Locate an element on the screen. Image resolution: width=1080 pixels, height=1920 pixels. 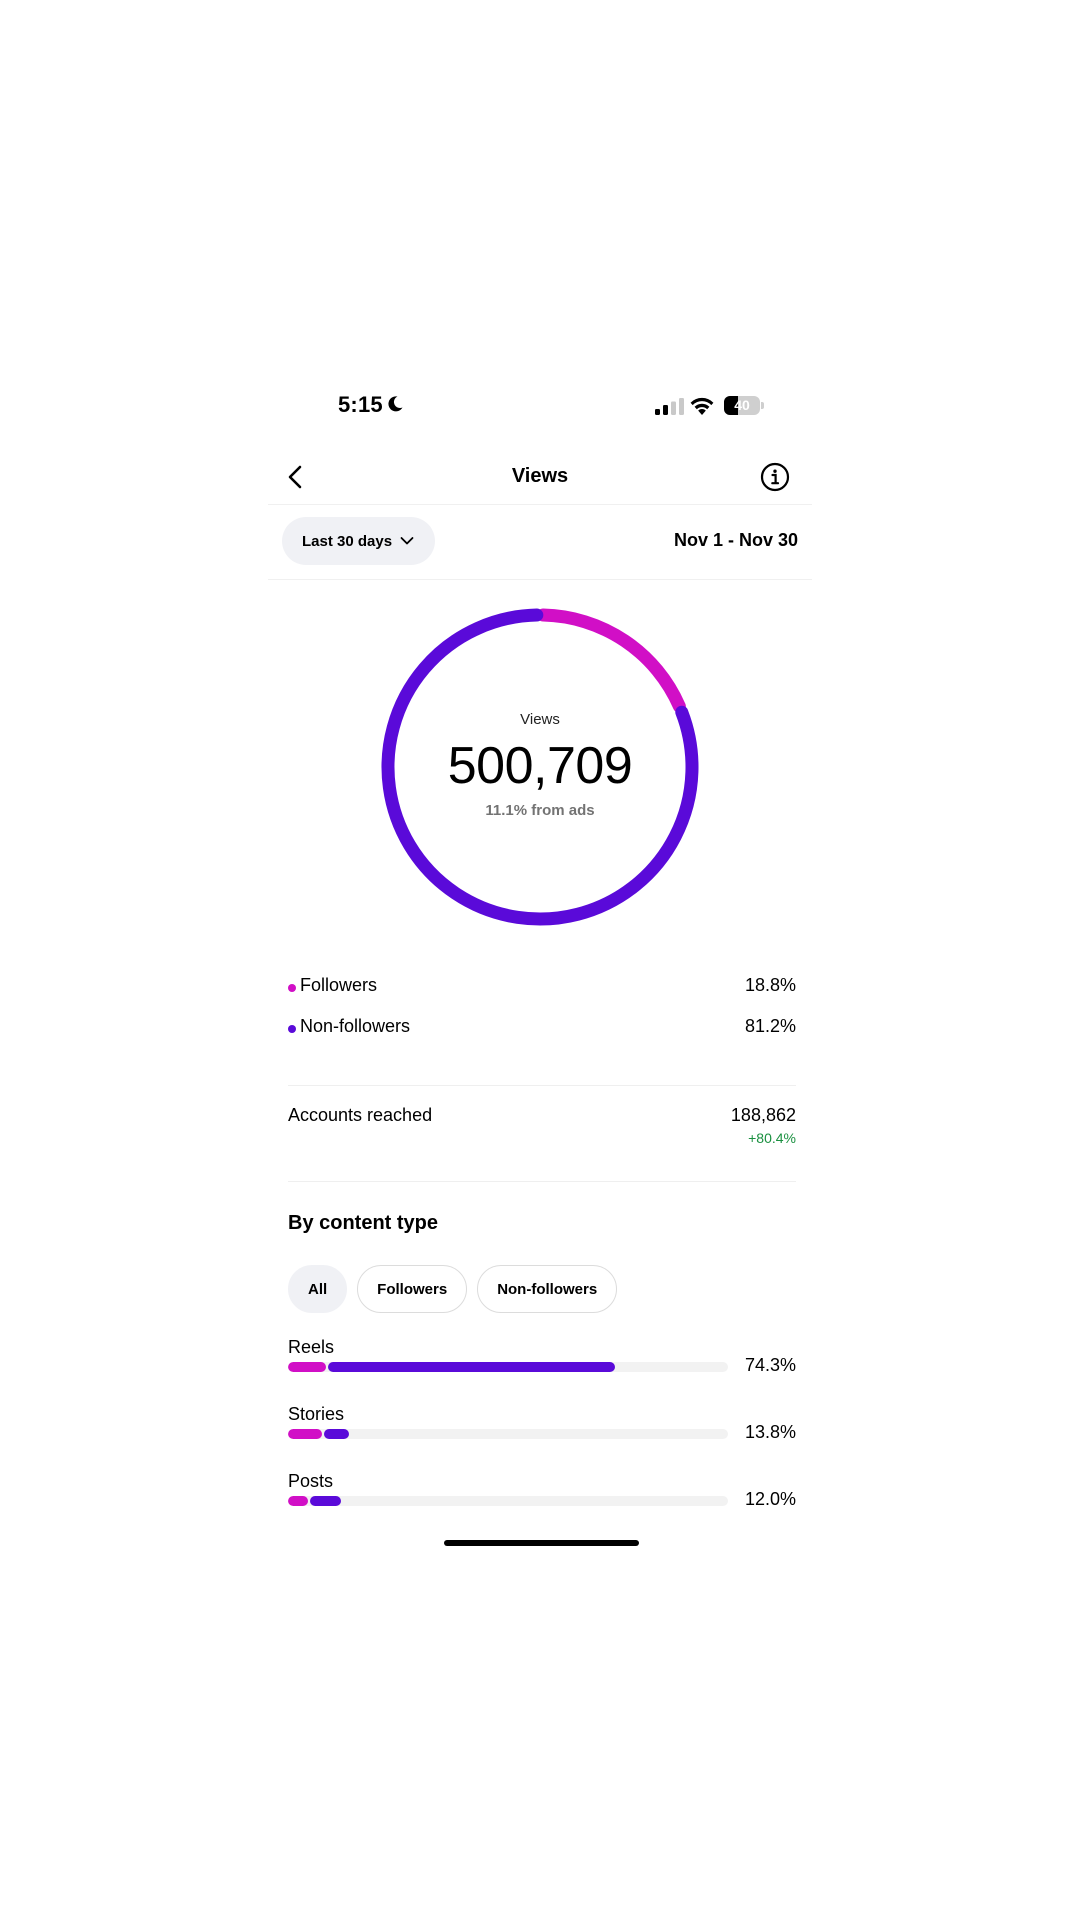
battery-icon: 40 is located at coordinates (744, 405).